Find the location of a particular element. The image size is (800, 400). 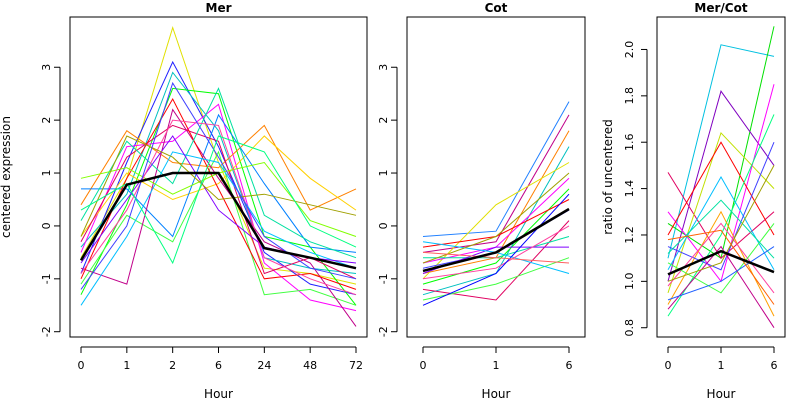

y-tick-label: 0.8 is located at coordinates (629, 328).